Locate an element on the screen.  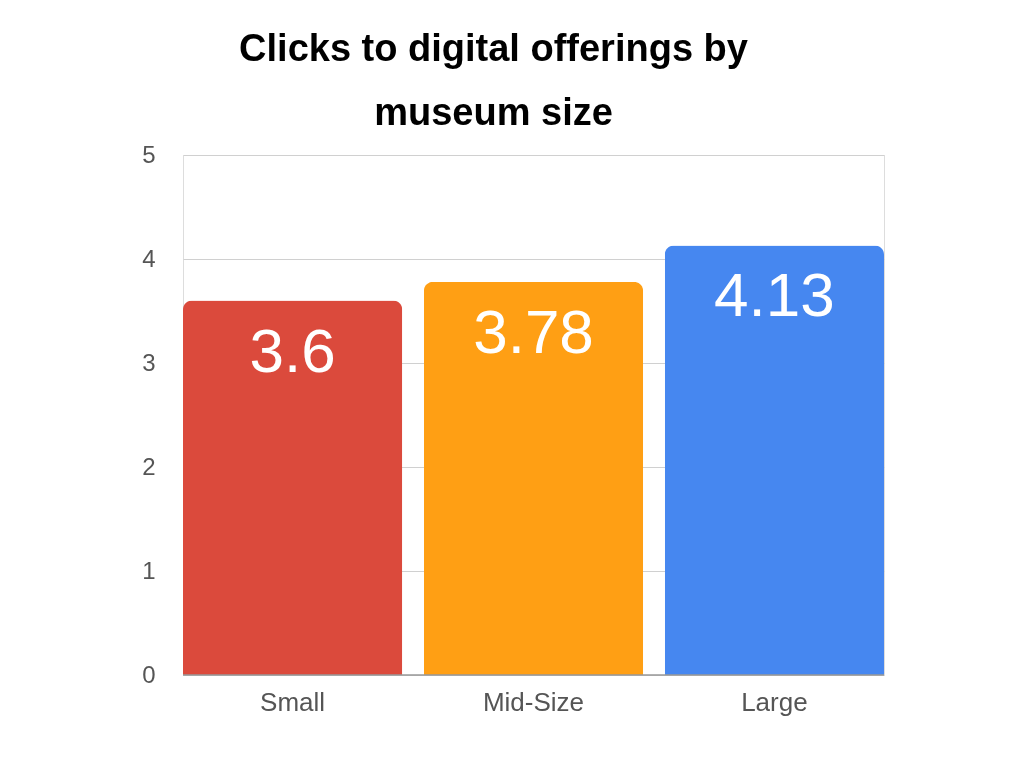
y-tick-label: 3 is located at coordinates (149, 362).